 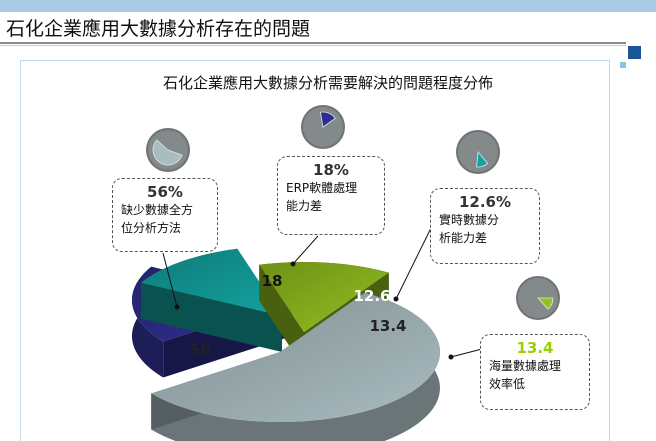 I want to click on pie-slice, so click(x=295, y=366).